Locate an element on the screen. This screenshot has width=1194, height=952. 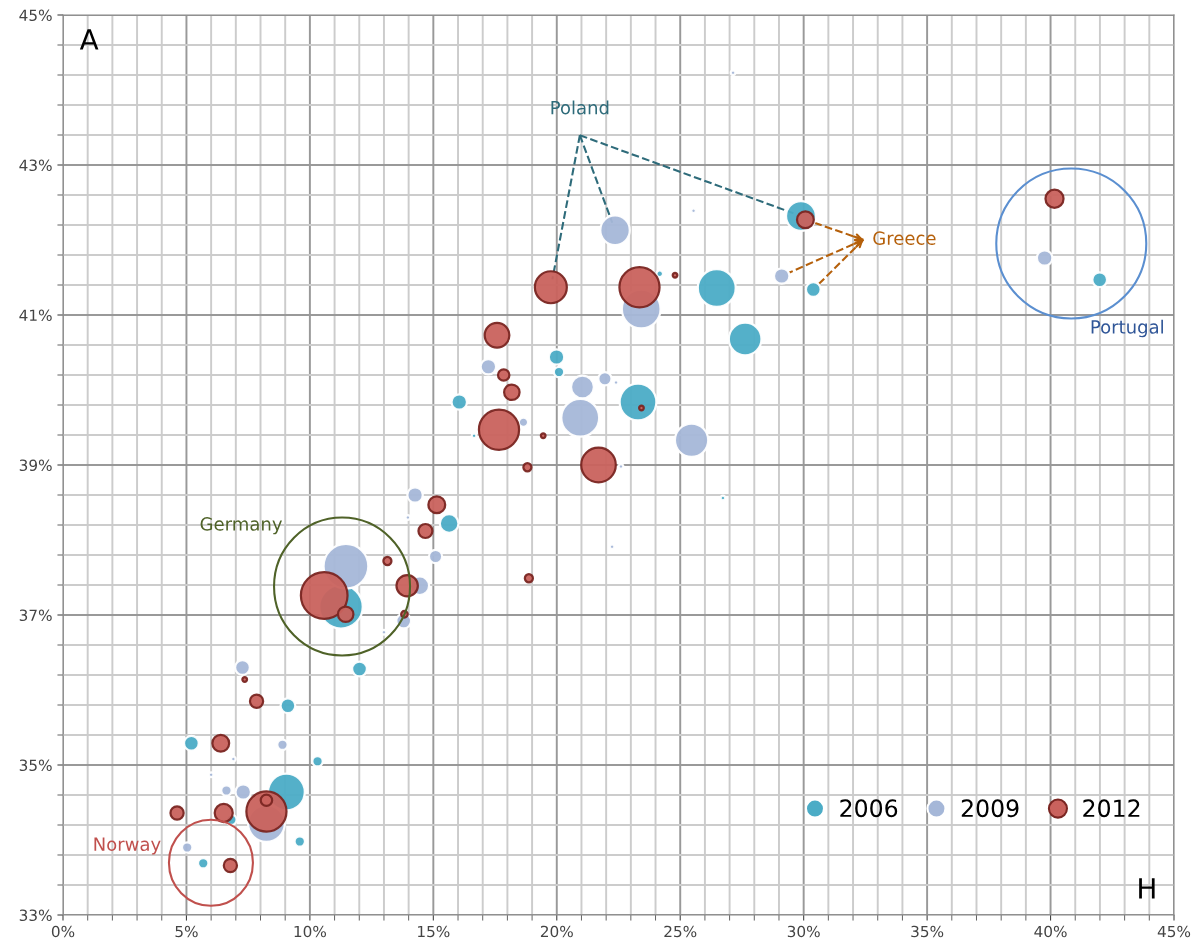
y-tick-label: 33% is located at coordinates (35, 915).